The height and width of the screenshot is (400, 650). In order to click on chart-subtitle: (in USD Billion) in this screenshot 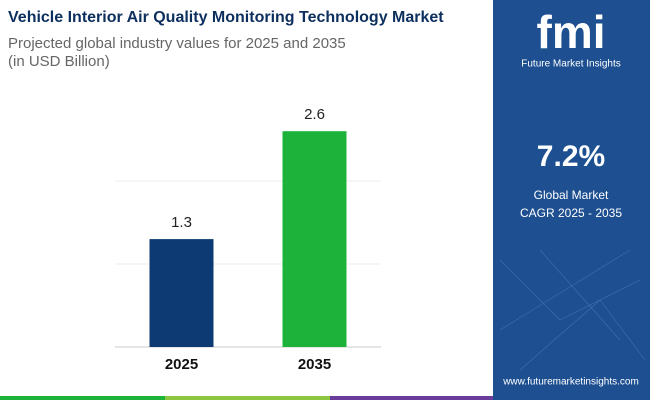, I will do `click(59, 61)`.